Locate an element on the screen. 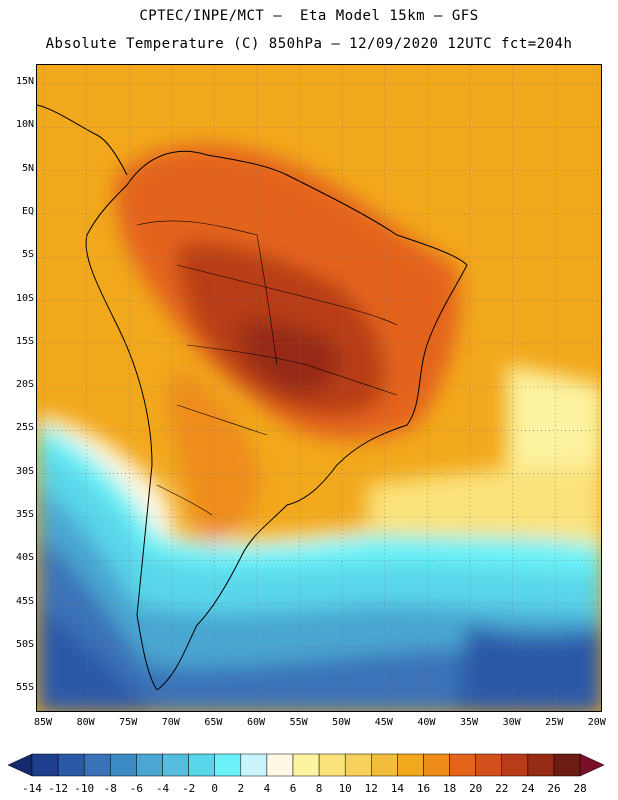  colorbar-label: -14 is located at coordinates (32, 788).